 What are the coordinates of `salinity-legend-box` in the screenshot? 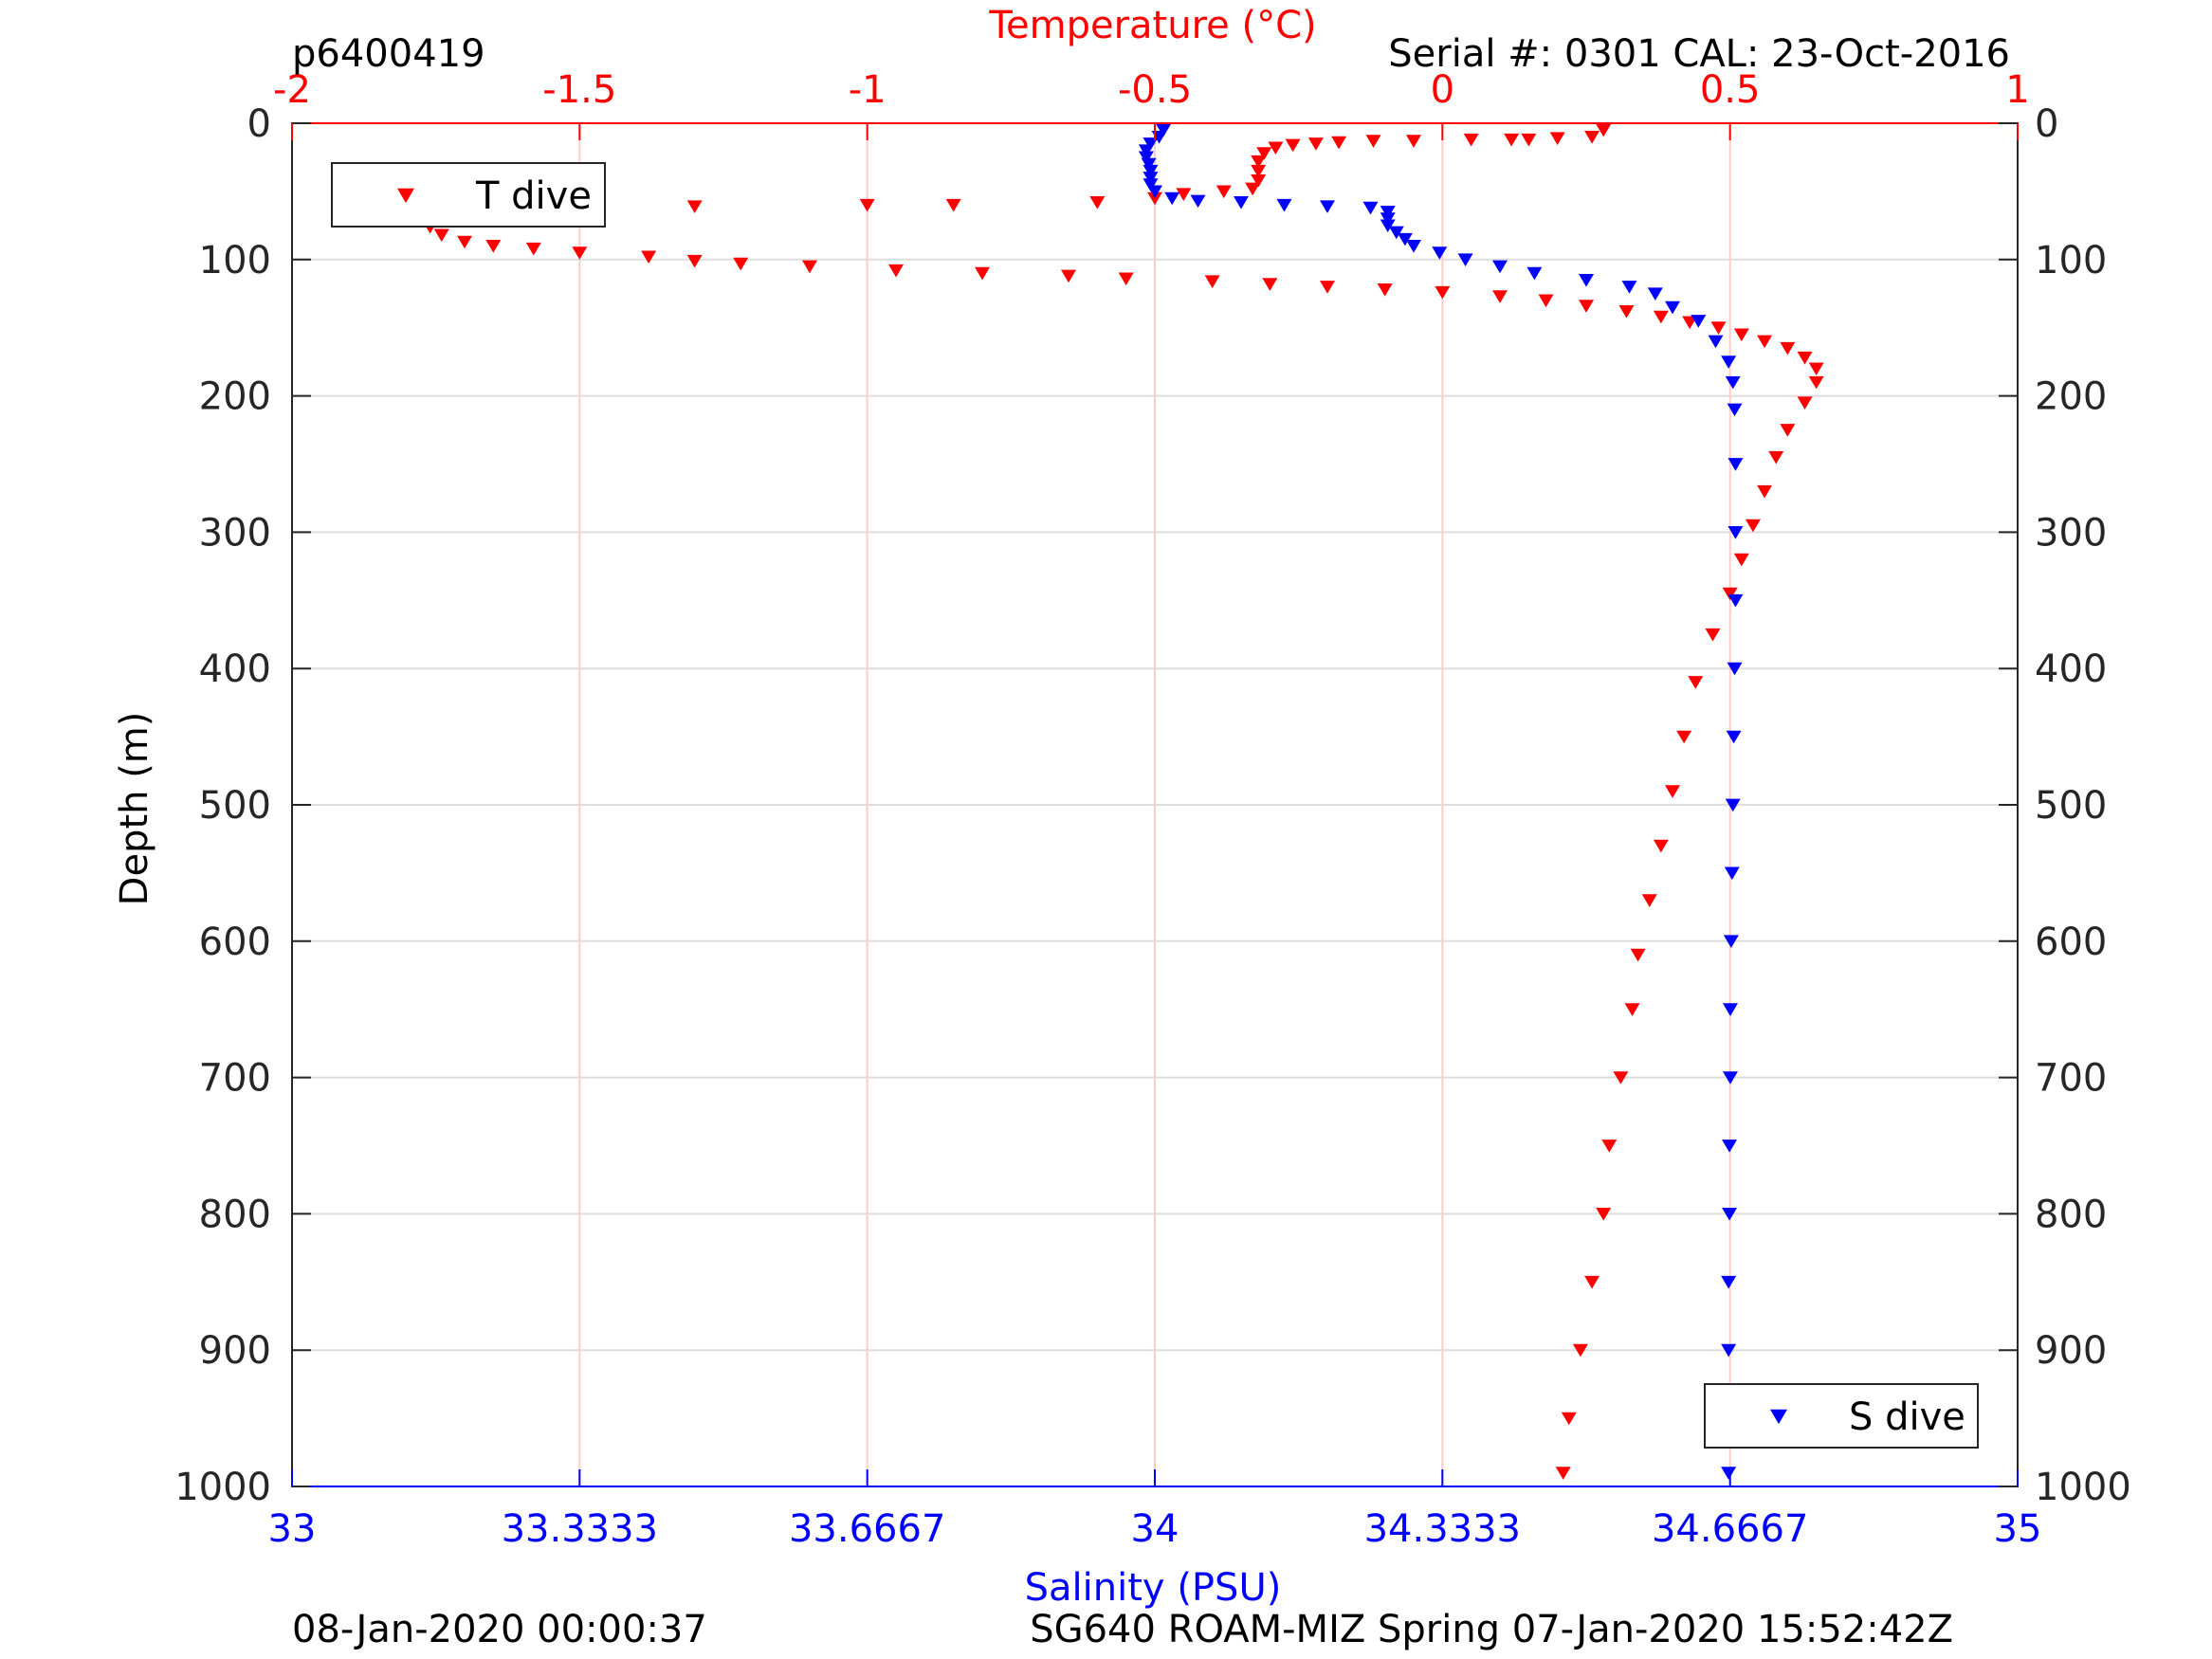 It's located at (1841, 1416).